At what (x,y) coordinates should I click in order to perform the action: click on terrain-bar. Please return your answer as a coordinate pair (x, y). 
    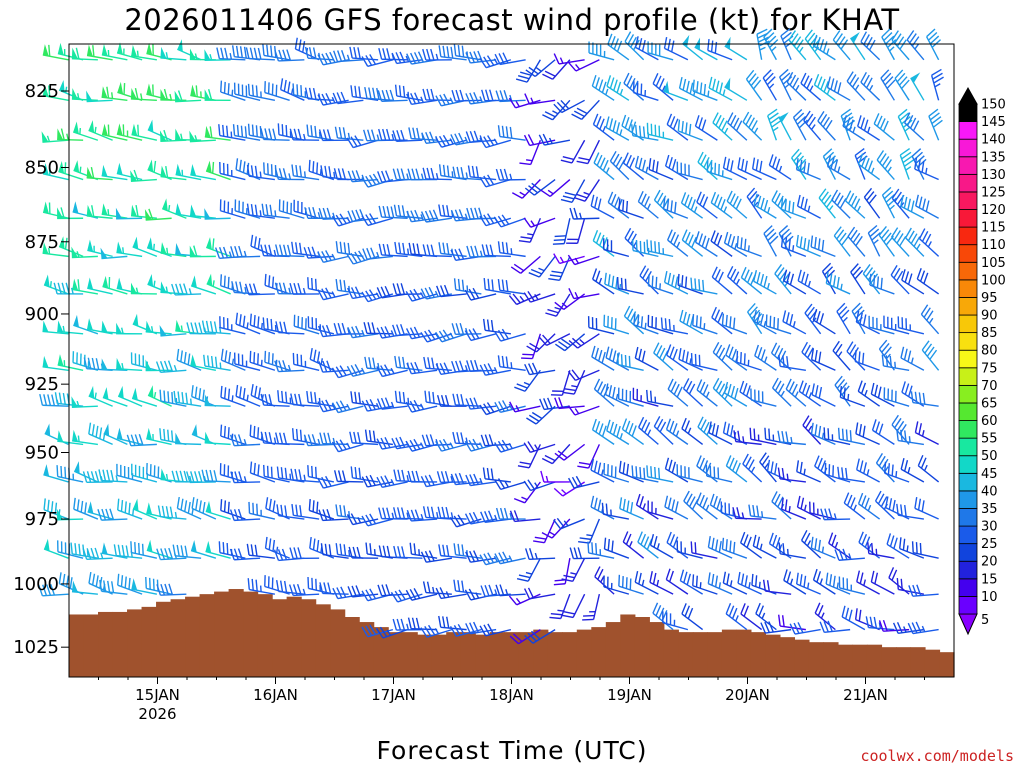
    Looking at the image, I should click on (512, 654).